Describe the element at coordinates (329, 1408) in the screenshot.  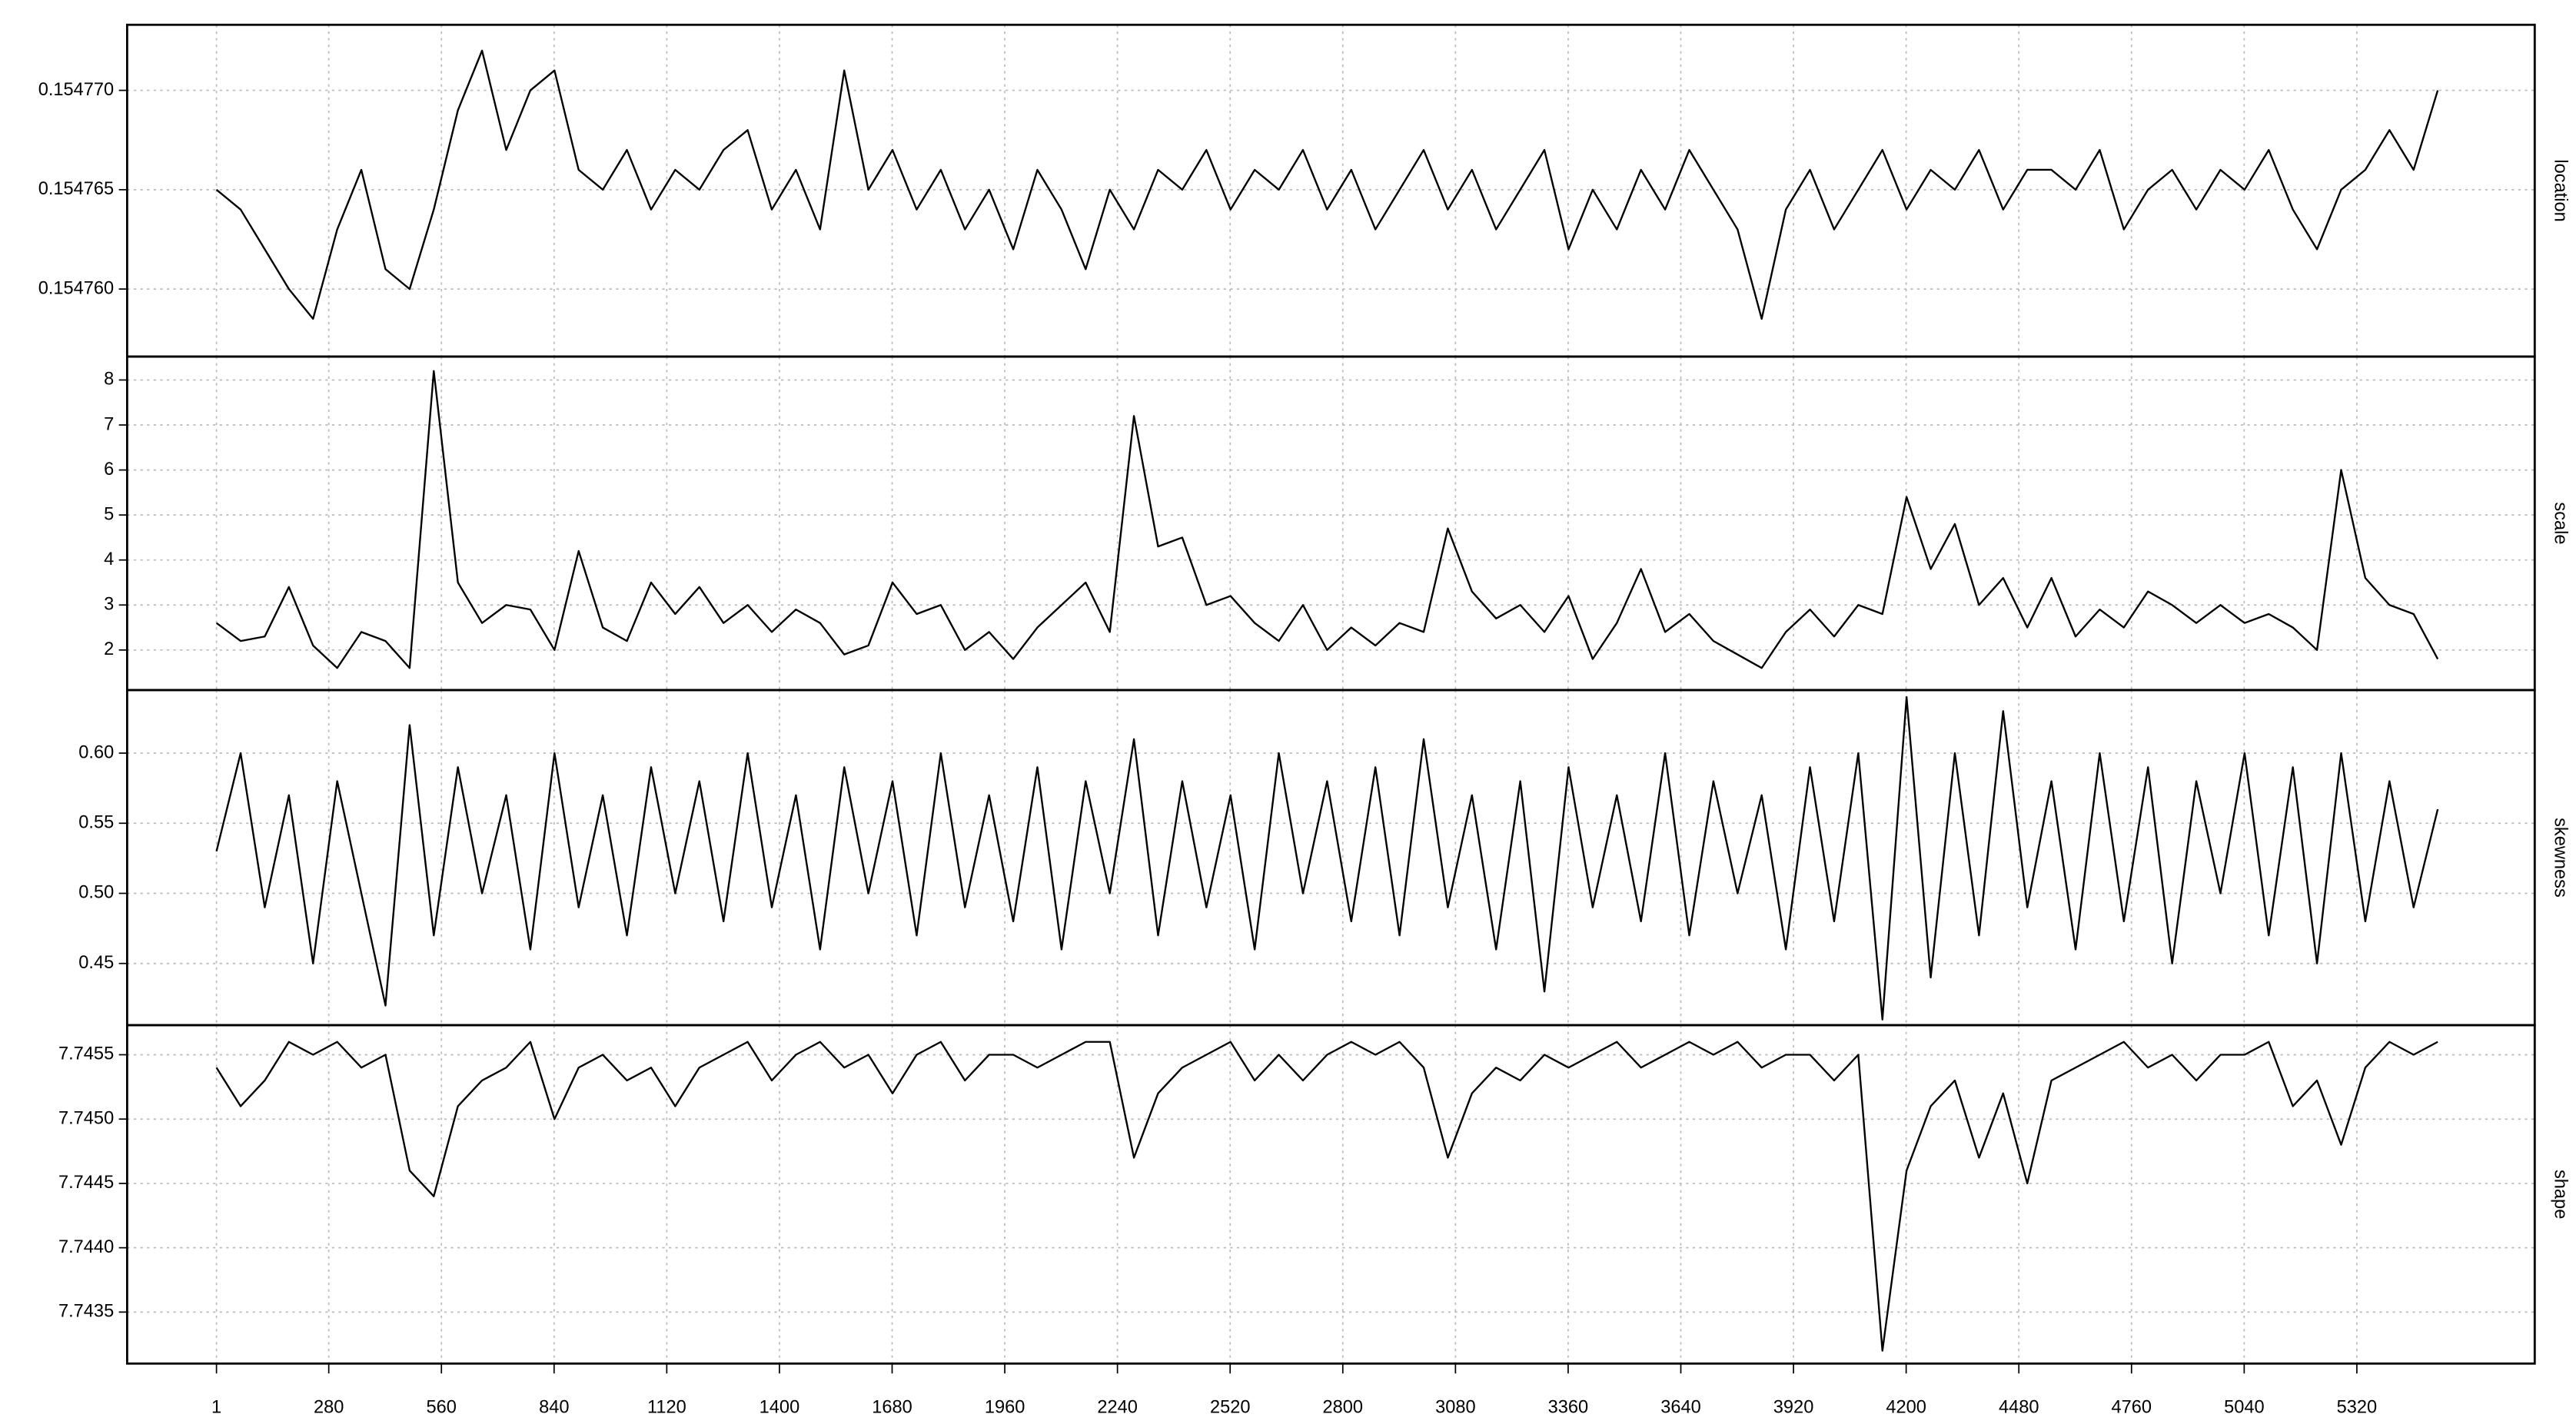
I see `x-tick-label: 280` at that location.